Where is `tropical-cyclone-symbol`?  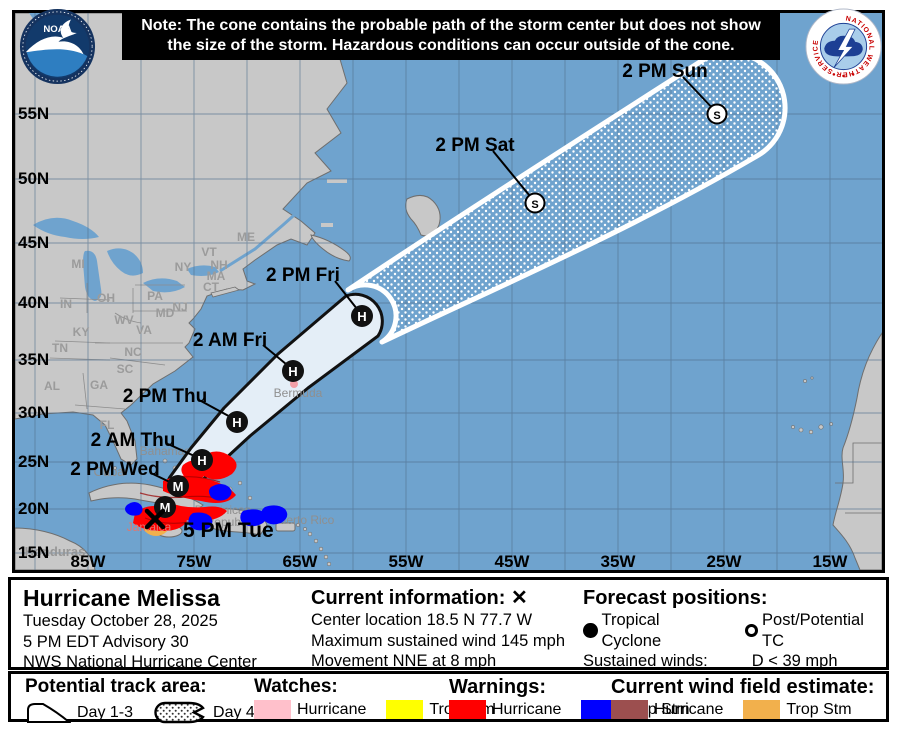
tropical-cyclone-symbol is located at coordinates (590, 630).